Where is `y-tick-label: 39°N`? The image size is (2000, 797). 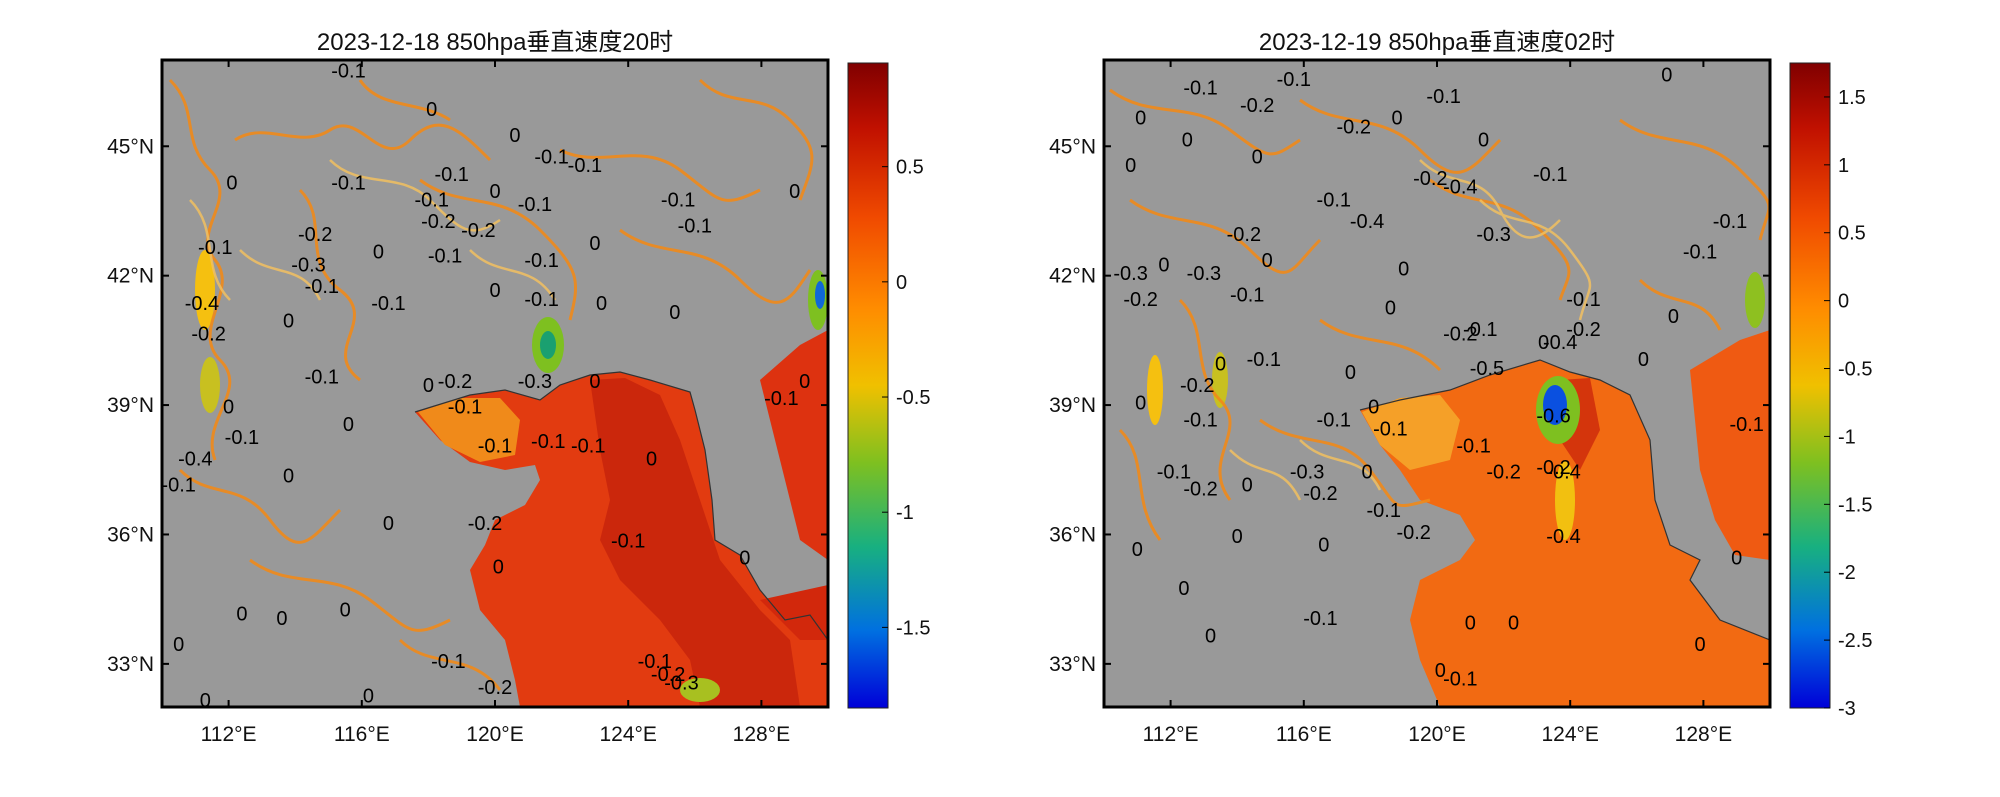
y-tick-label: 39°N is located at coordinates (1072, 405).